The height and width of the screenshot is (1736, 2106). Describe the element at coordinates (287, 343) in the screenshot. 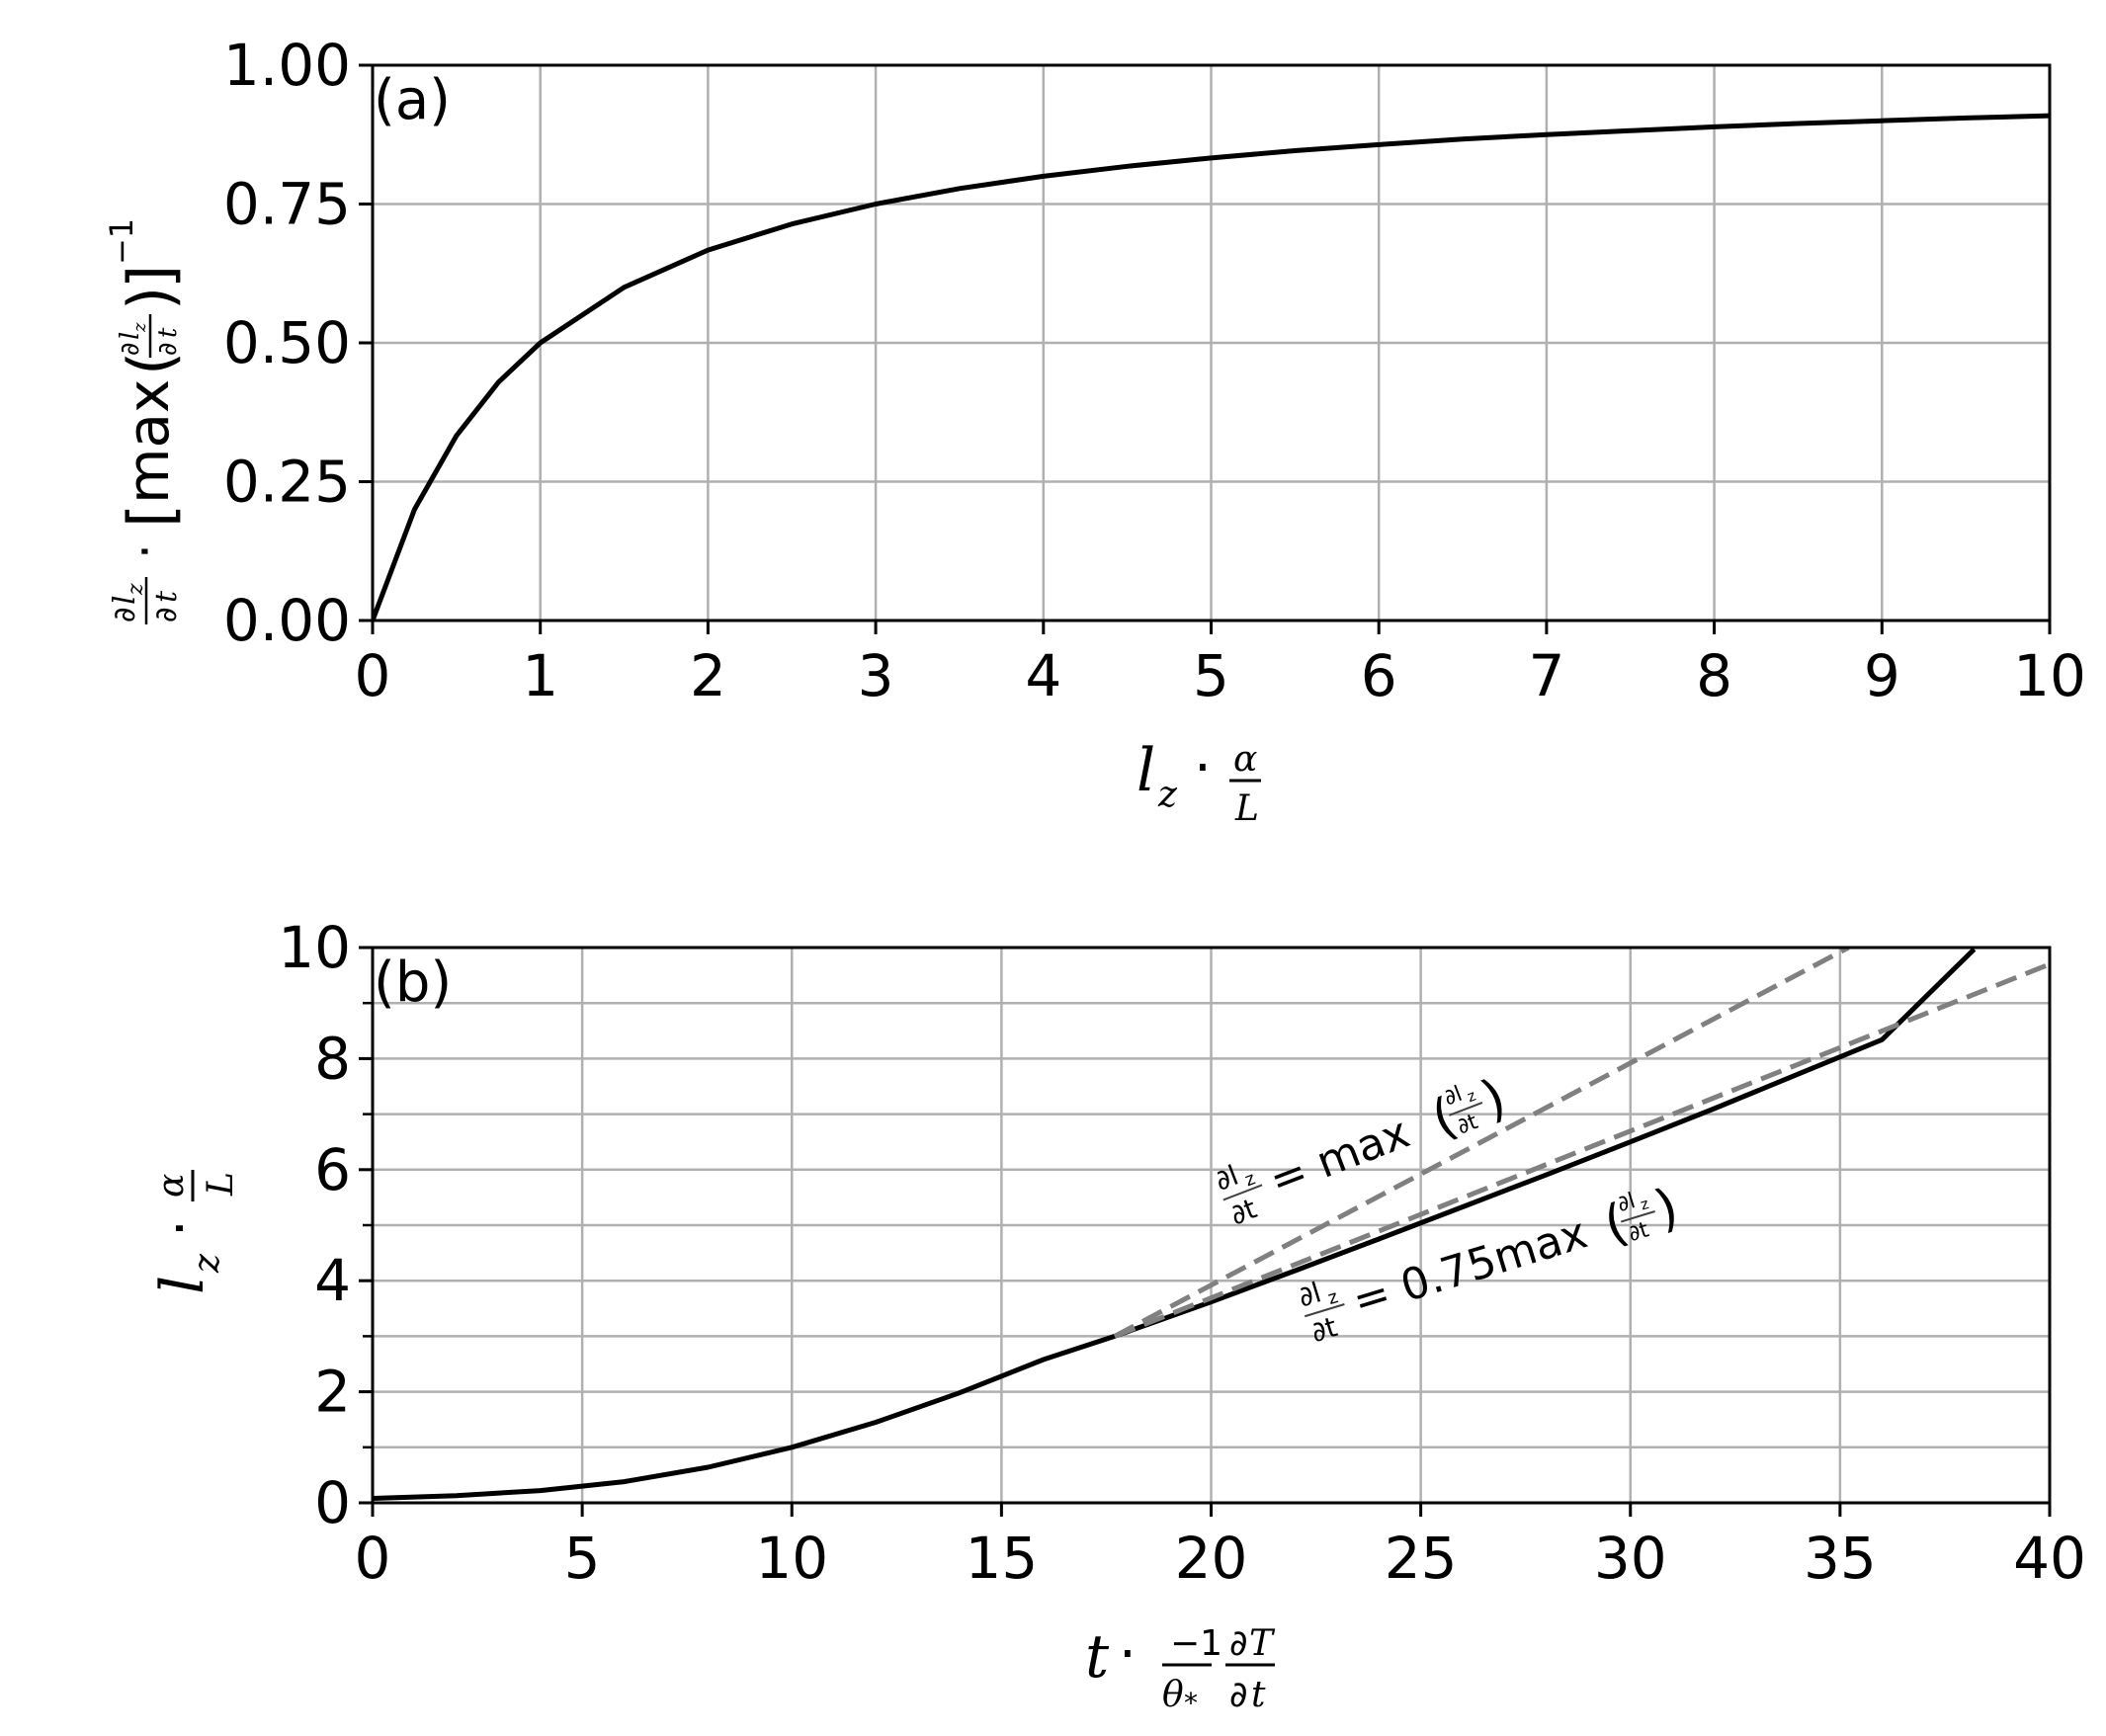

I see `y-tick-label: 0.50` at that location.